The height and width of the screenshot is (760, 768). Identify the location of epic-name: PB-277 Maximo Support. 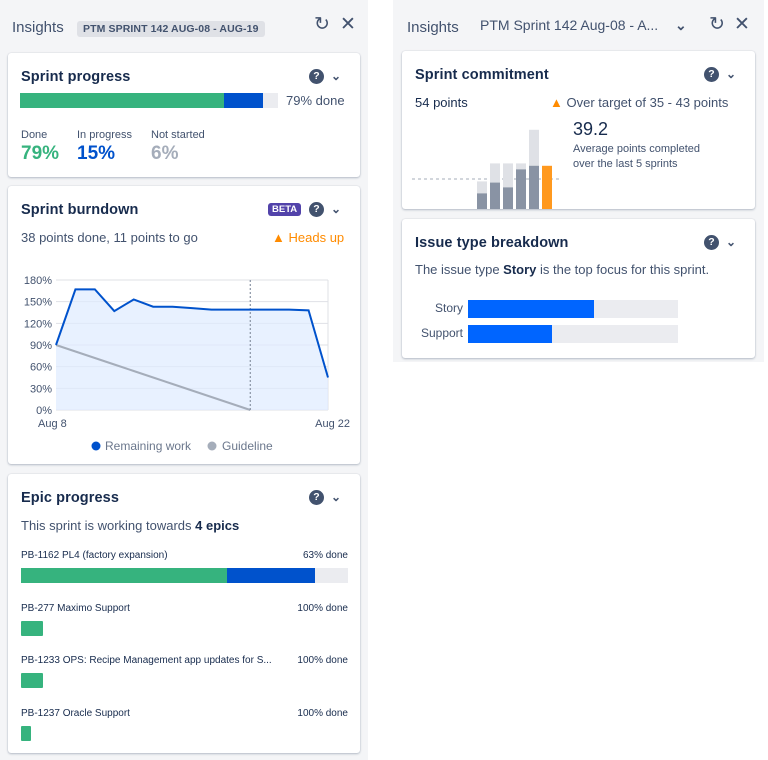
(75, 608).